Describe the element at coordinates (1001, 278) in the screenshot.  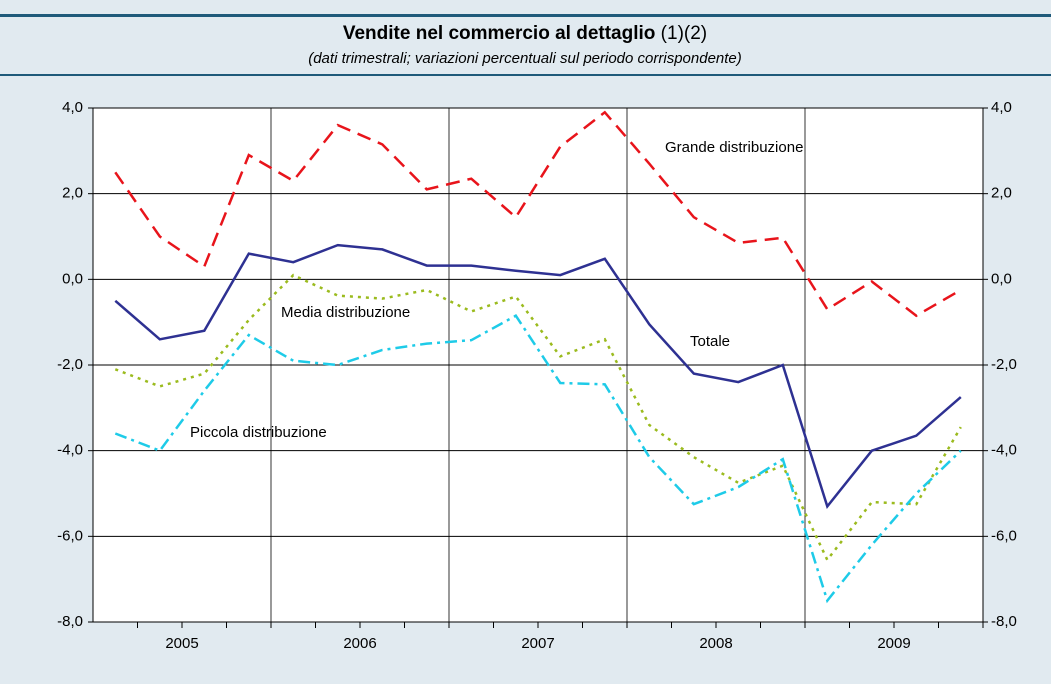
I see `y2-tick-label: 0,0` at that location.